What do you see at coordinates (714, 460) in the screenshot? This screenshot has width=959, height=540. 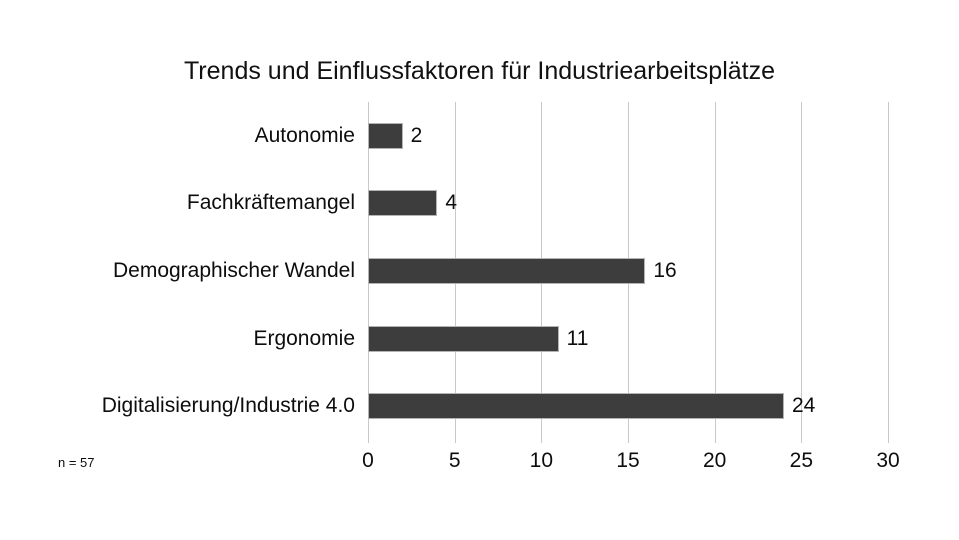 I see `x-tick-label: 20` at bounding box center [714, 460].